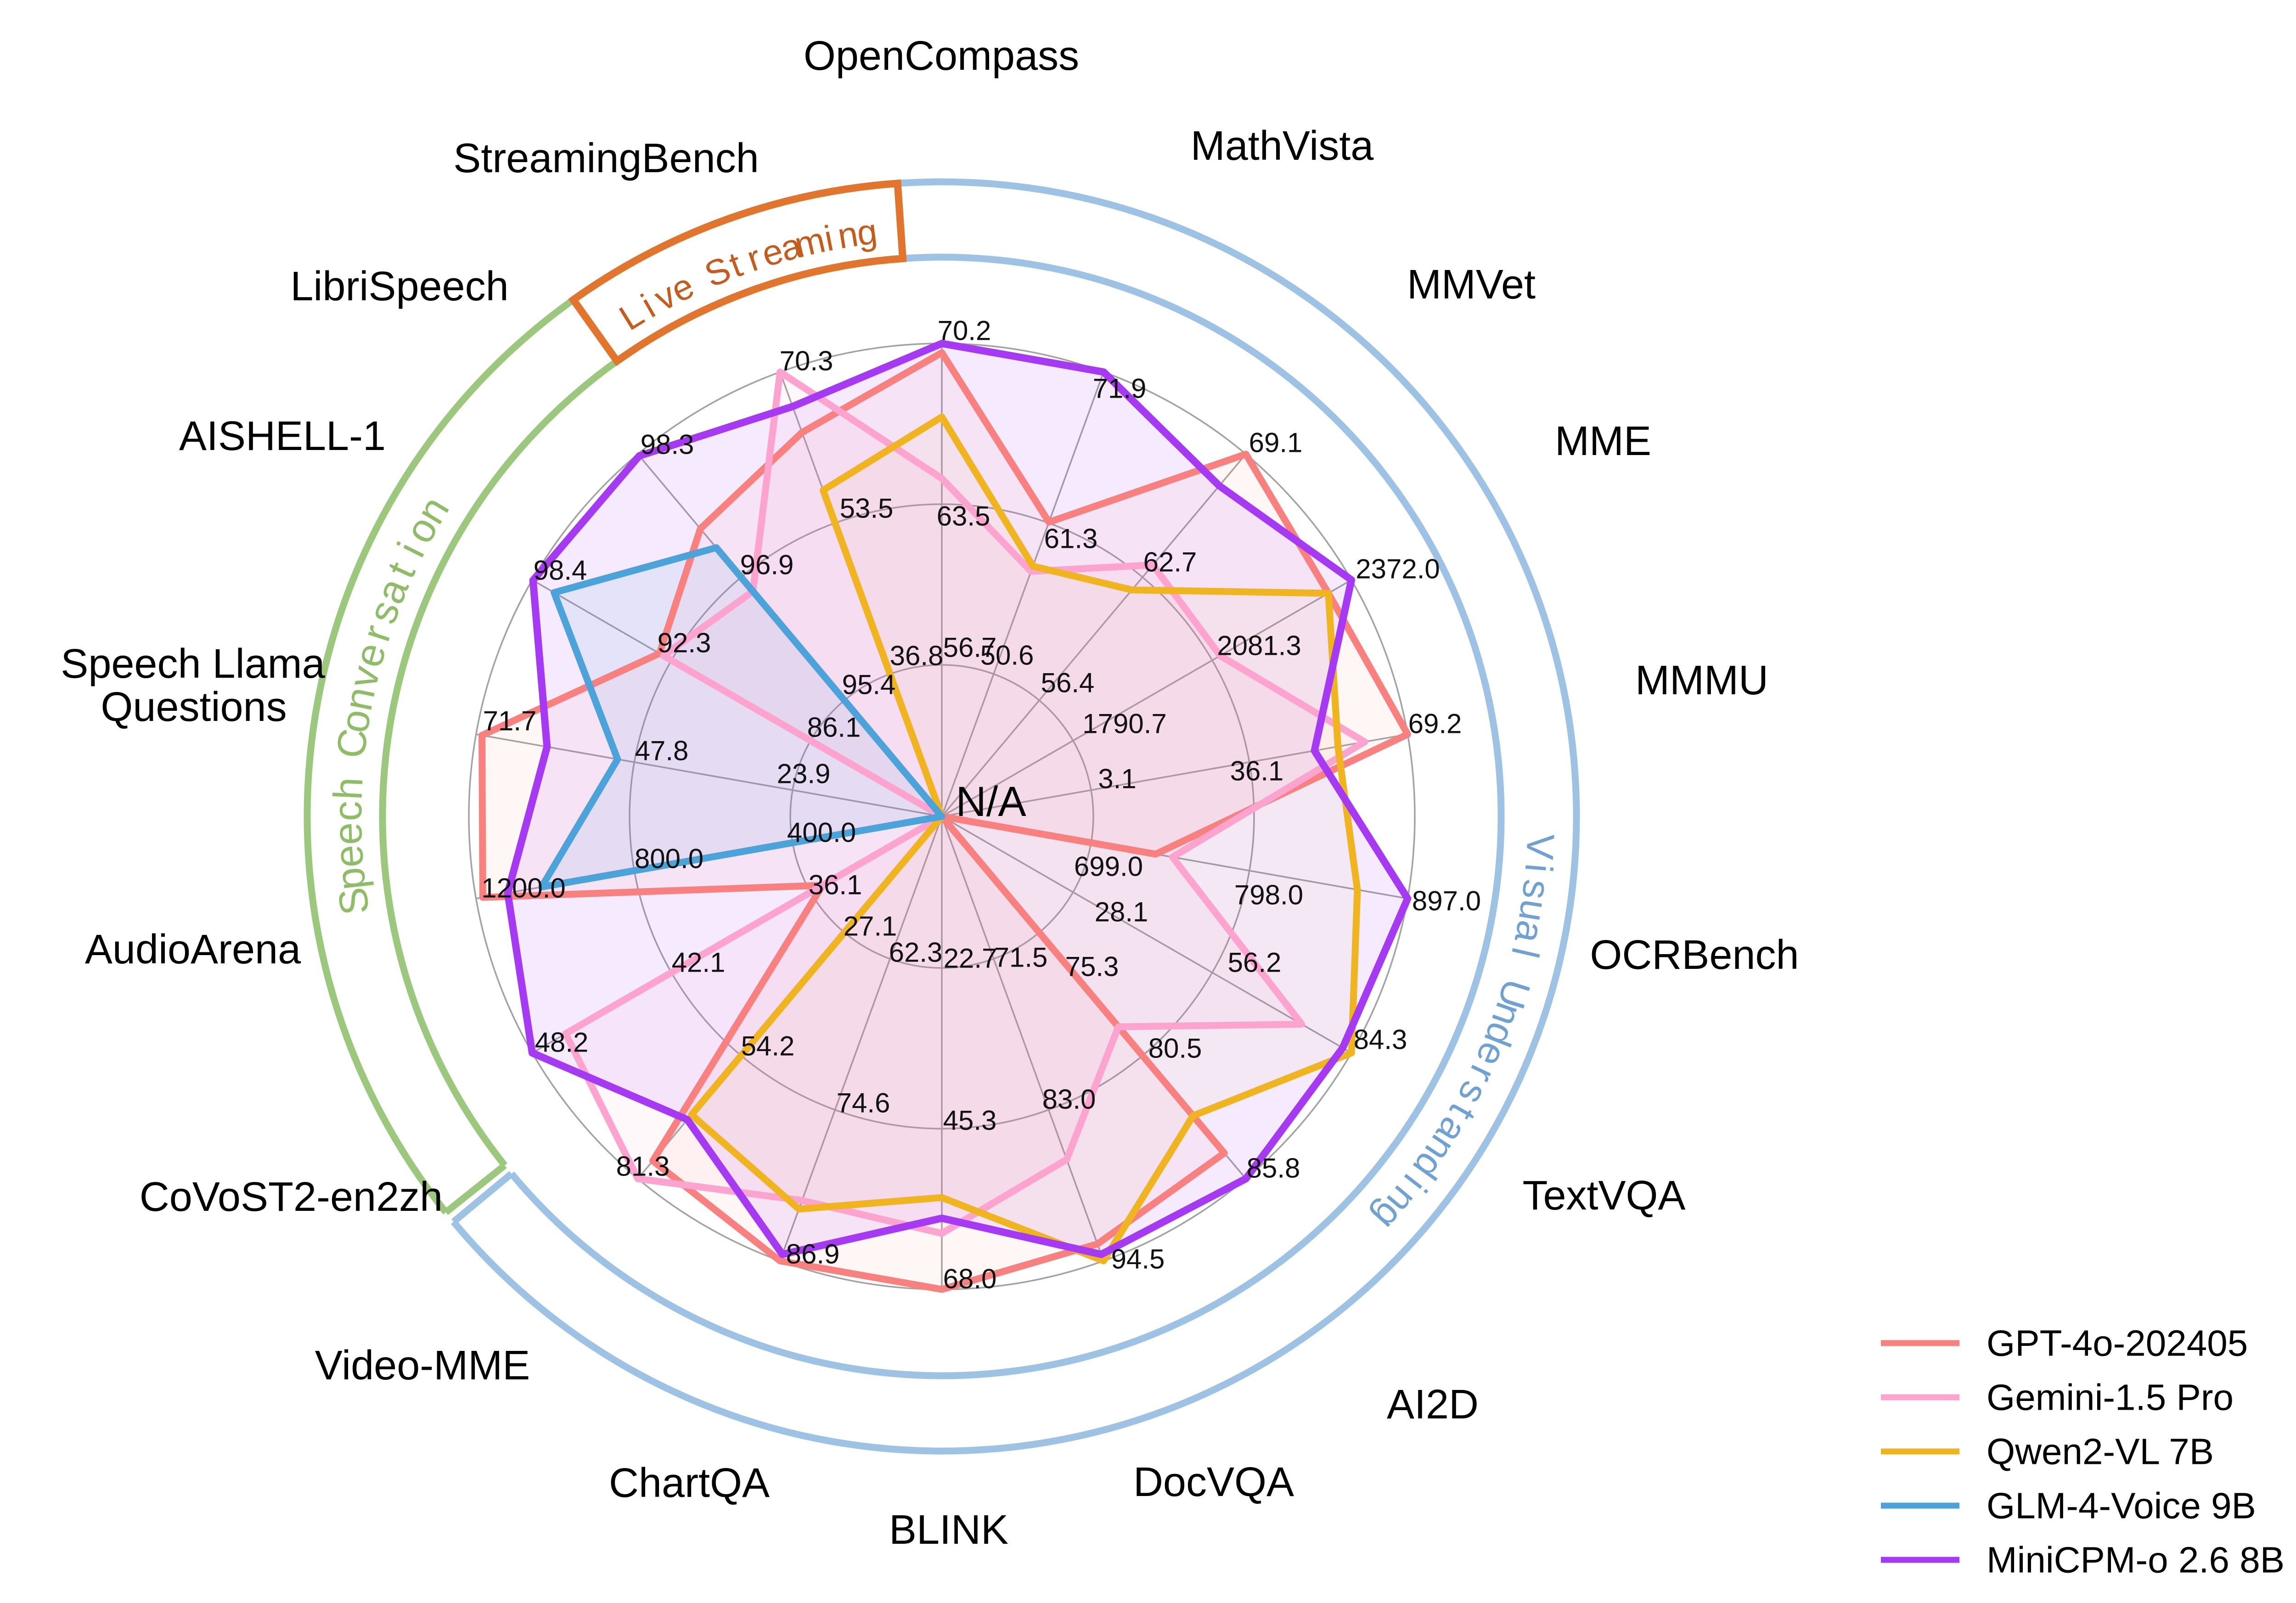 The width and height of the screenshot is (2296, 1603). I want to click on svg-text: 69.2, so click(1435, 724).